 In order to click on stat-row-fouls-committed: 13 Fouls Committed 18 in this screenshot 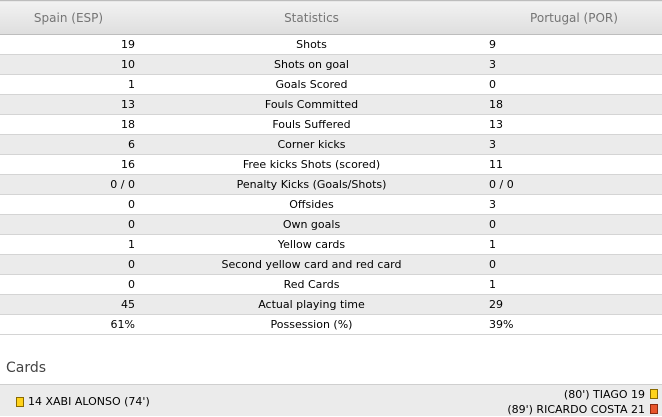, I will do `click(331, 104)`.